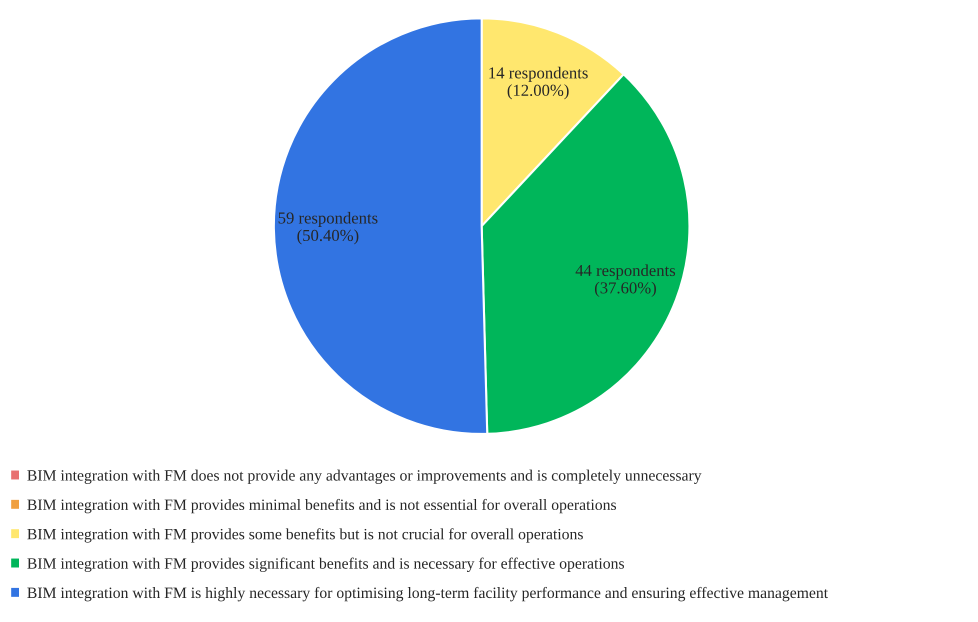 This screenshot has height=622, width=978. I want to click on legend-label: BIM integration with FM provides some benefits but is not crucial for overall operations, so click(305, 535).